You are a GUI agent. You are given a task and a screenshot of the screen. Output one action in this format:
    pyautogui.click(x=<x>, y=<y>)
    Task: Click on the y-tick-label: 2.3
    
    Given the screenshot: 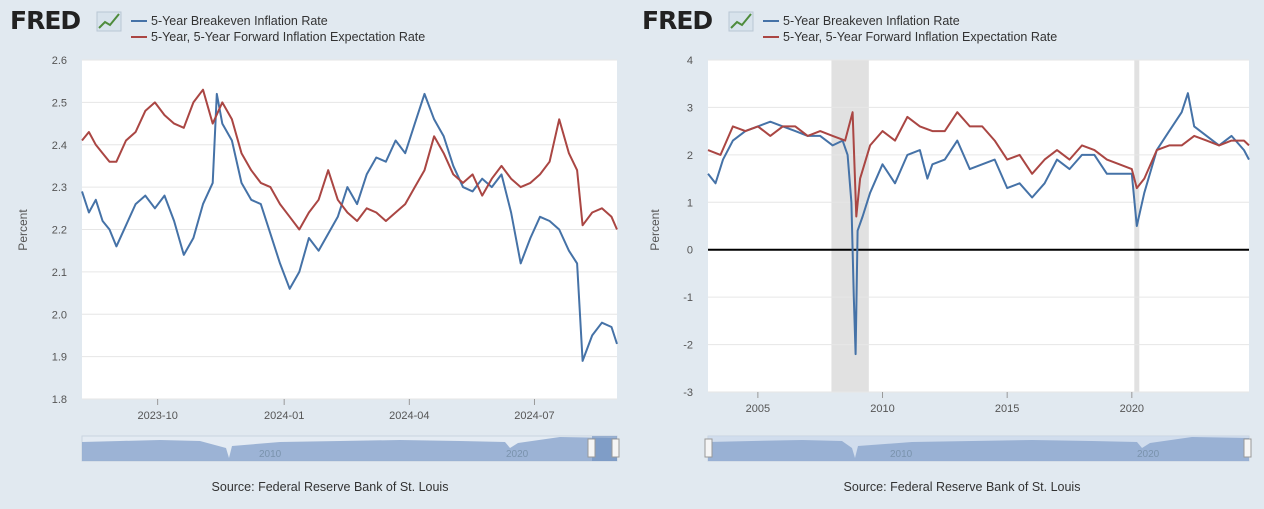 What is the action you would take?
    pyautogui.click(x=59, y=188)
    